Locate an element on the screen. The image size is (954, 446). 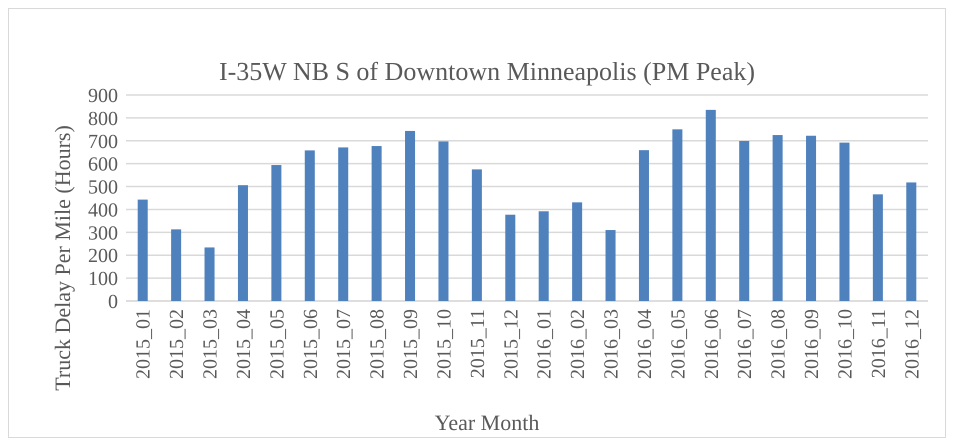
x-tick-label: 2015_01 is located at coordinates (143, 344).